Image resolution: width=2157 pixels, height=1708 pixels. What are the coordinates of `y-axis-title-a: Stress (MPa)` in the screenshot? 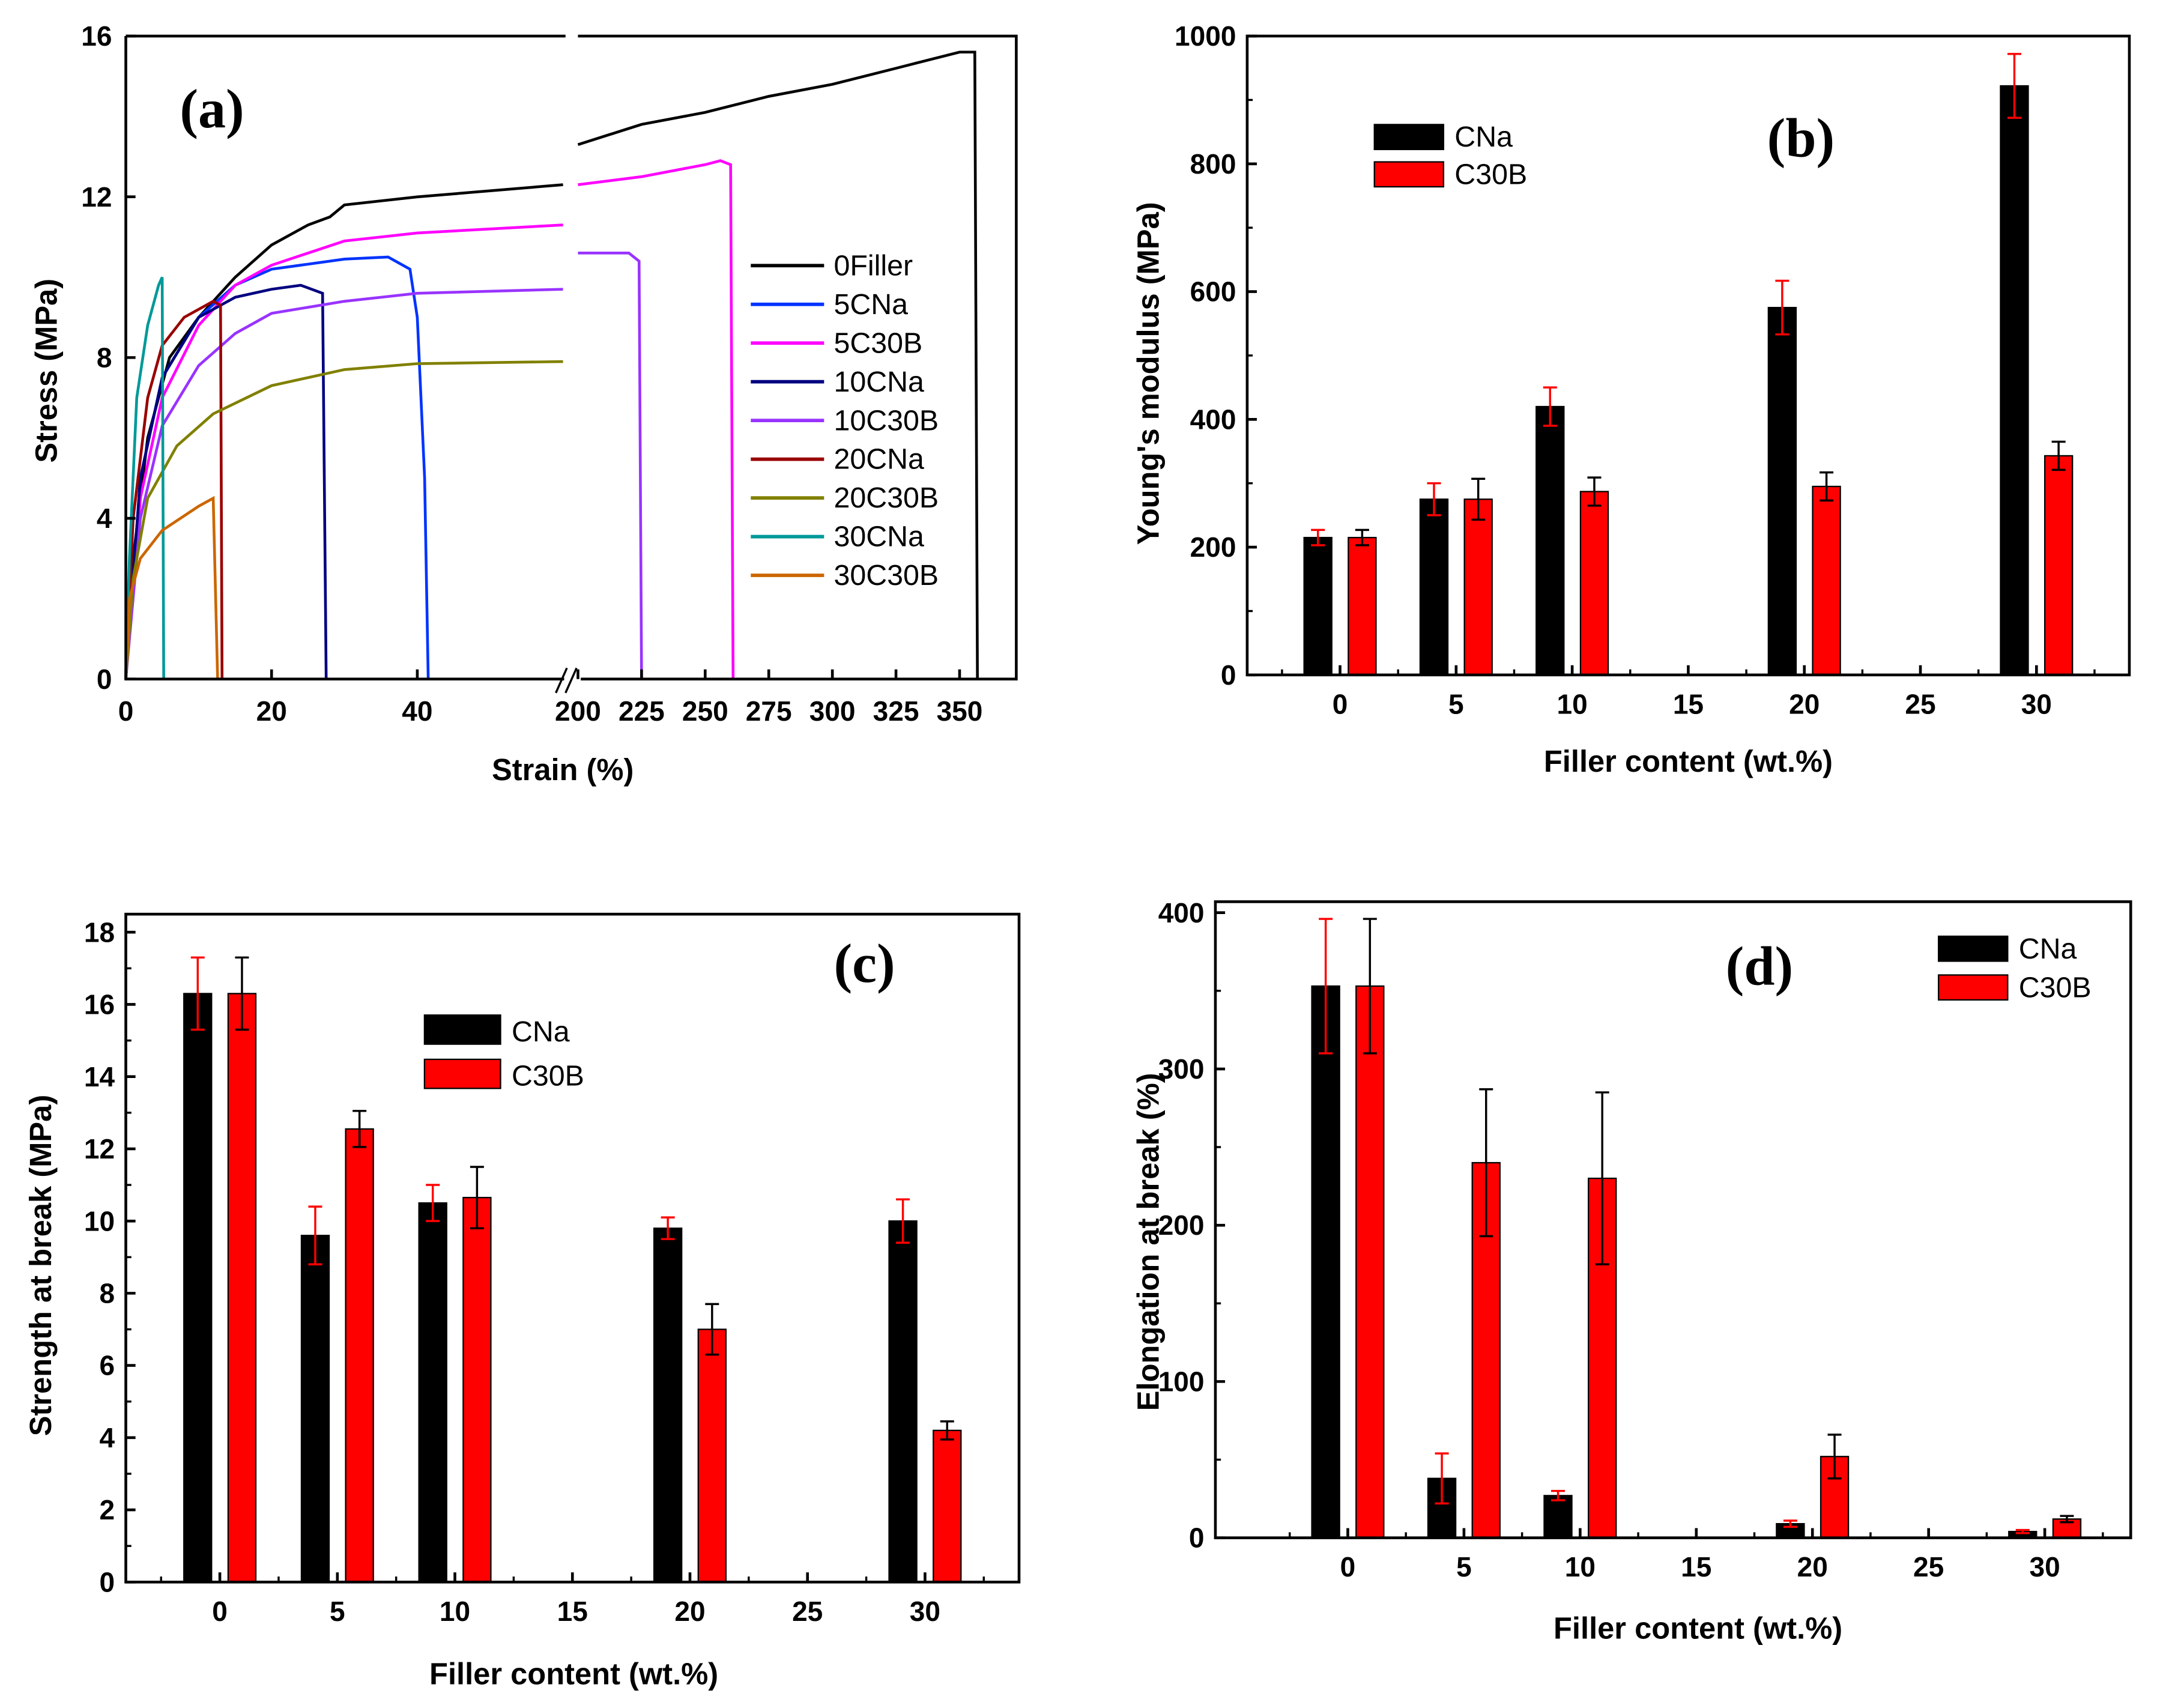 It's located at (46, 371).